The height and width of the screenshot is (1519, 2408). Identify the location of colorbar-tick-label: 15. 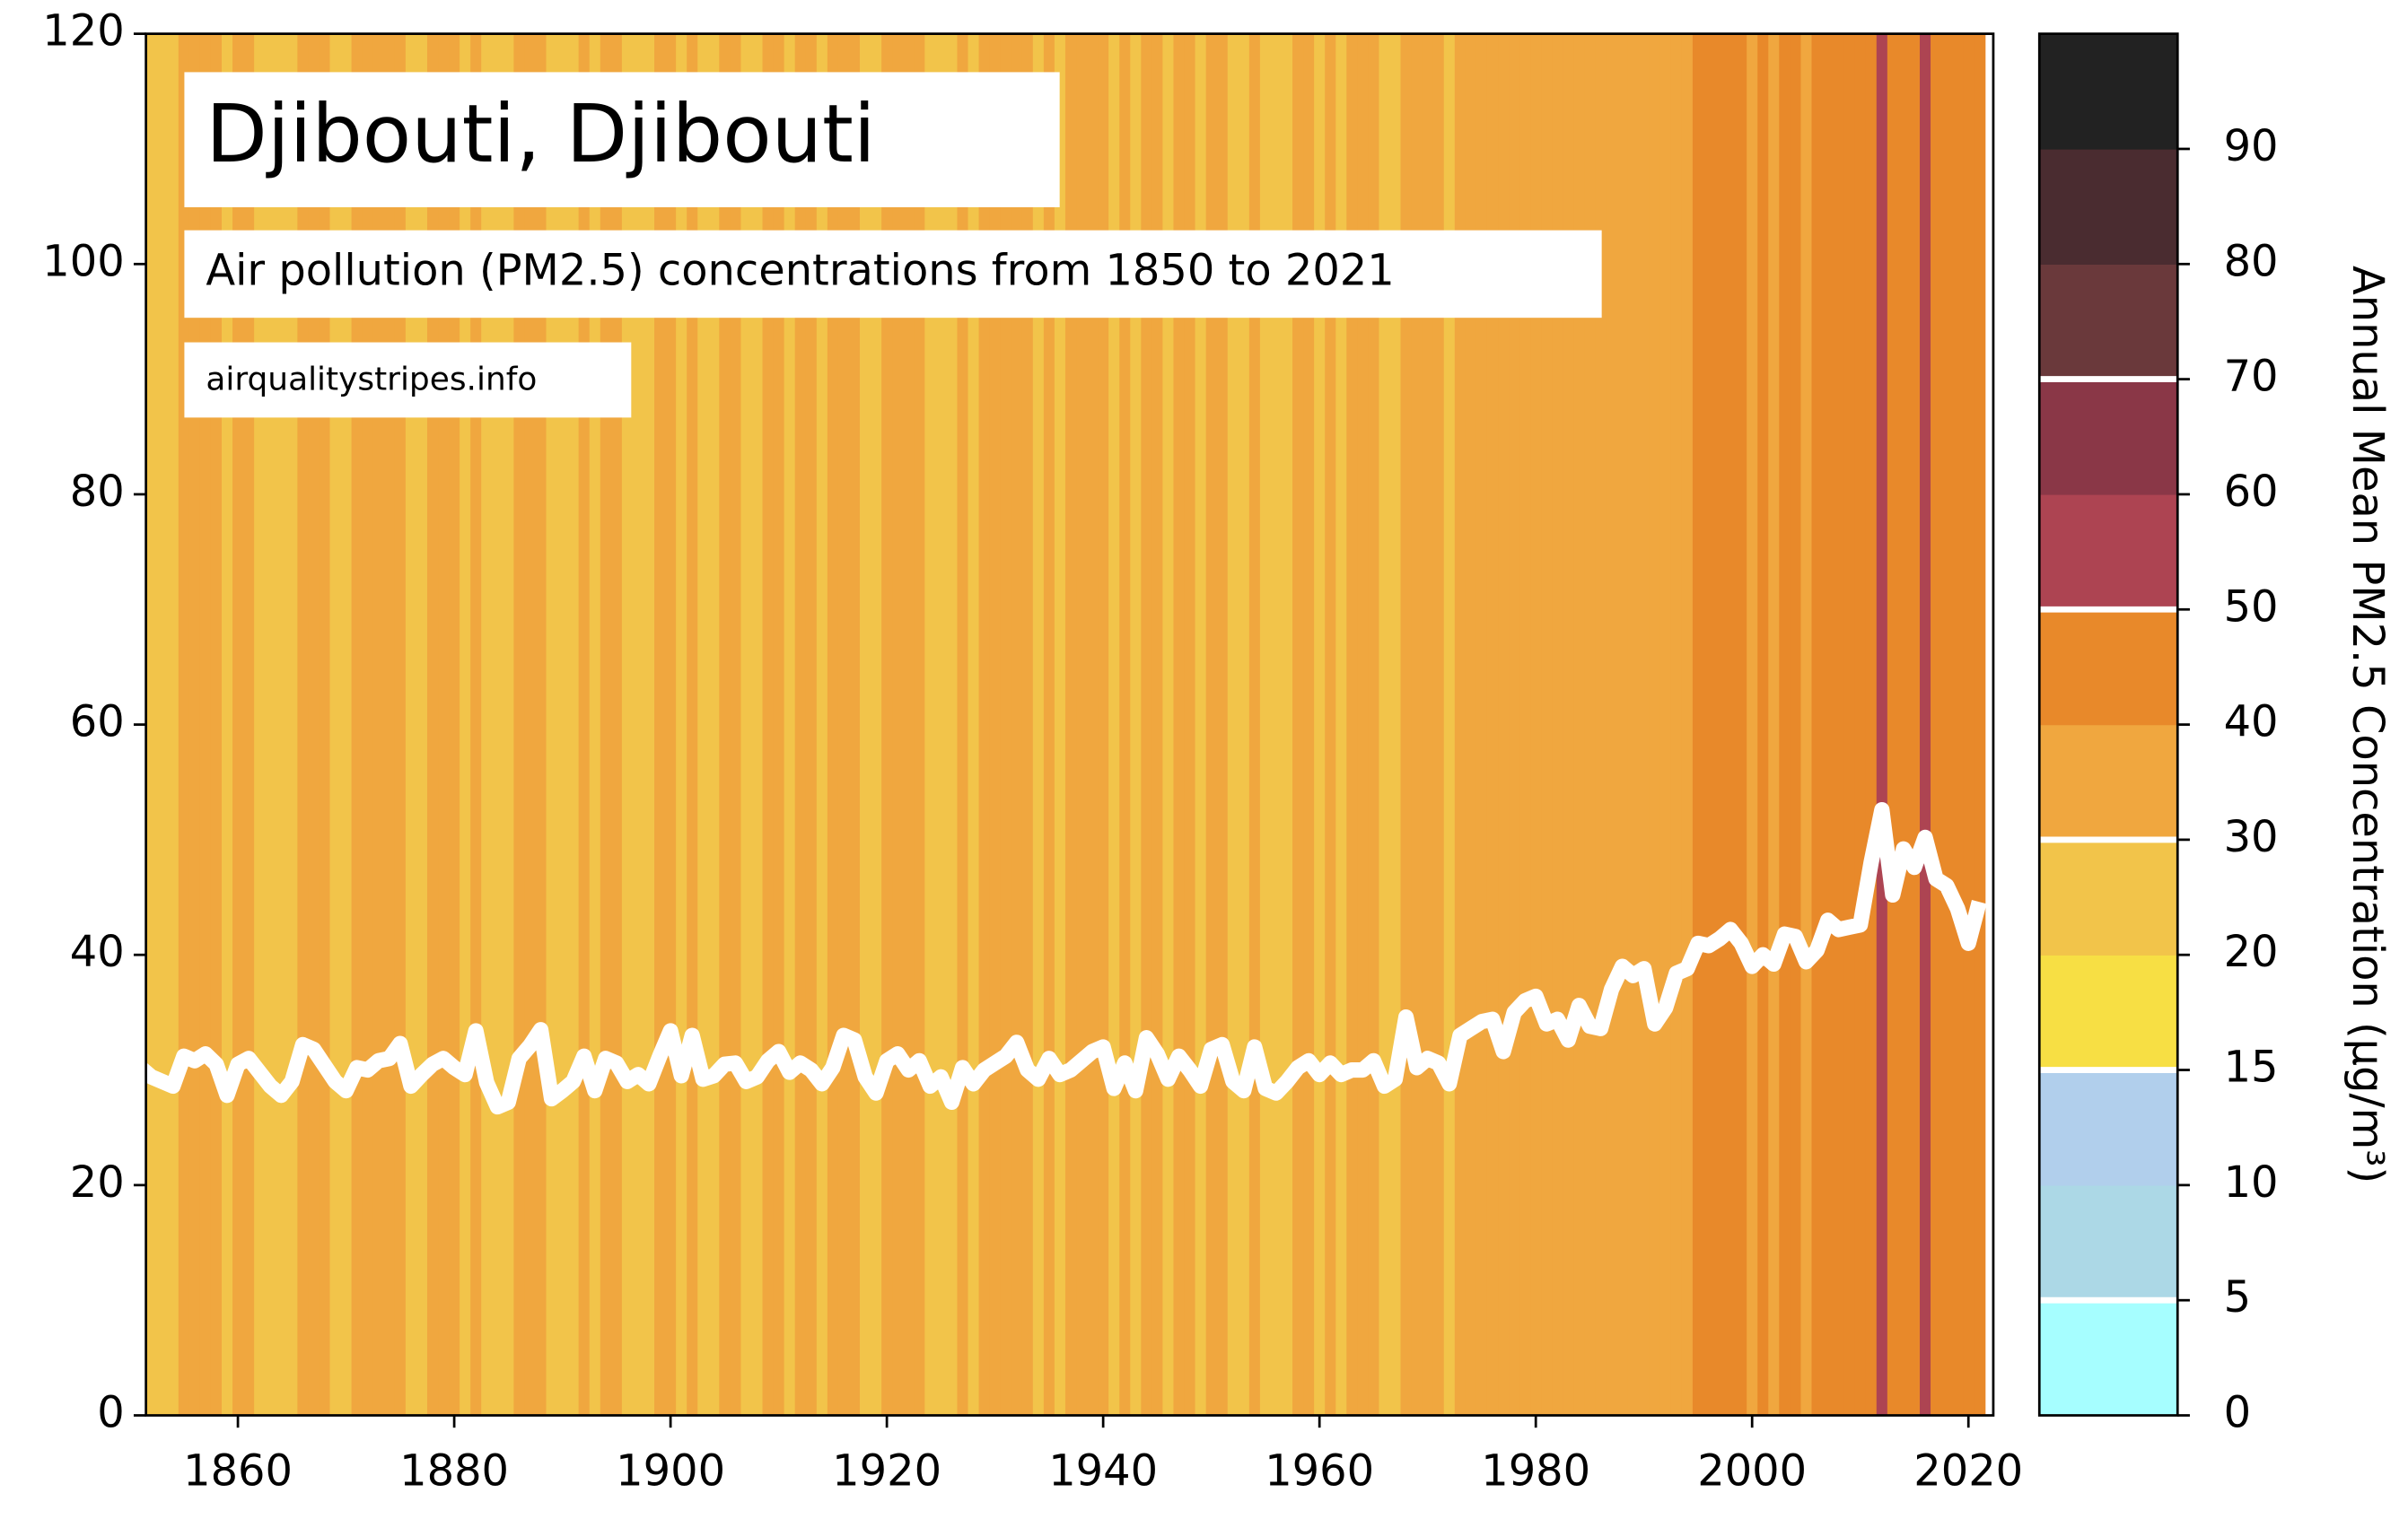
(2251, 1068).